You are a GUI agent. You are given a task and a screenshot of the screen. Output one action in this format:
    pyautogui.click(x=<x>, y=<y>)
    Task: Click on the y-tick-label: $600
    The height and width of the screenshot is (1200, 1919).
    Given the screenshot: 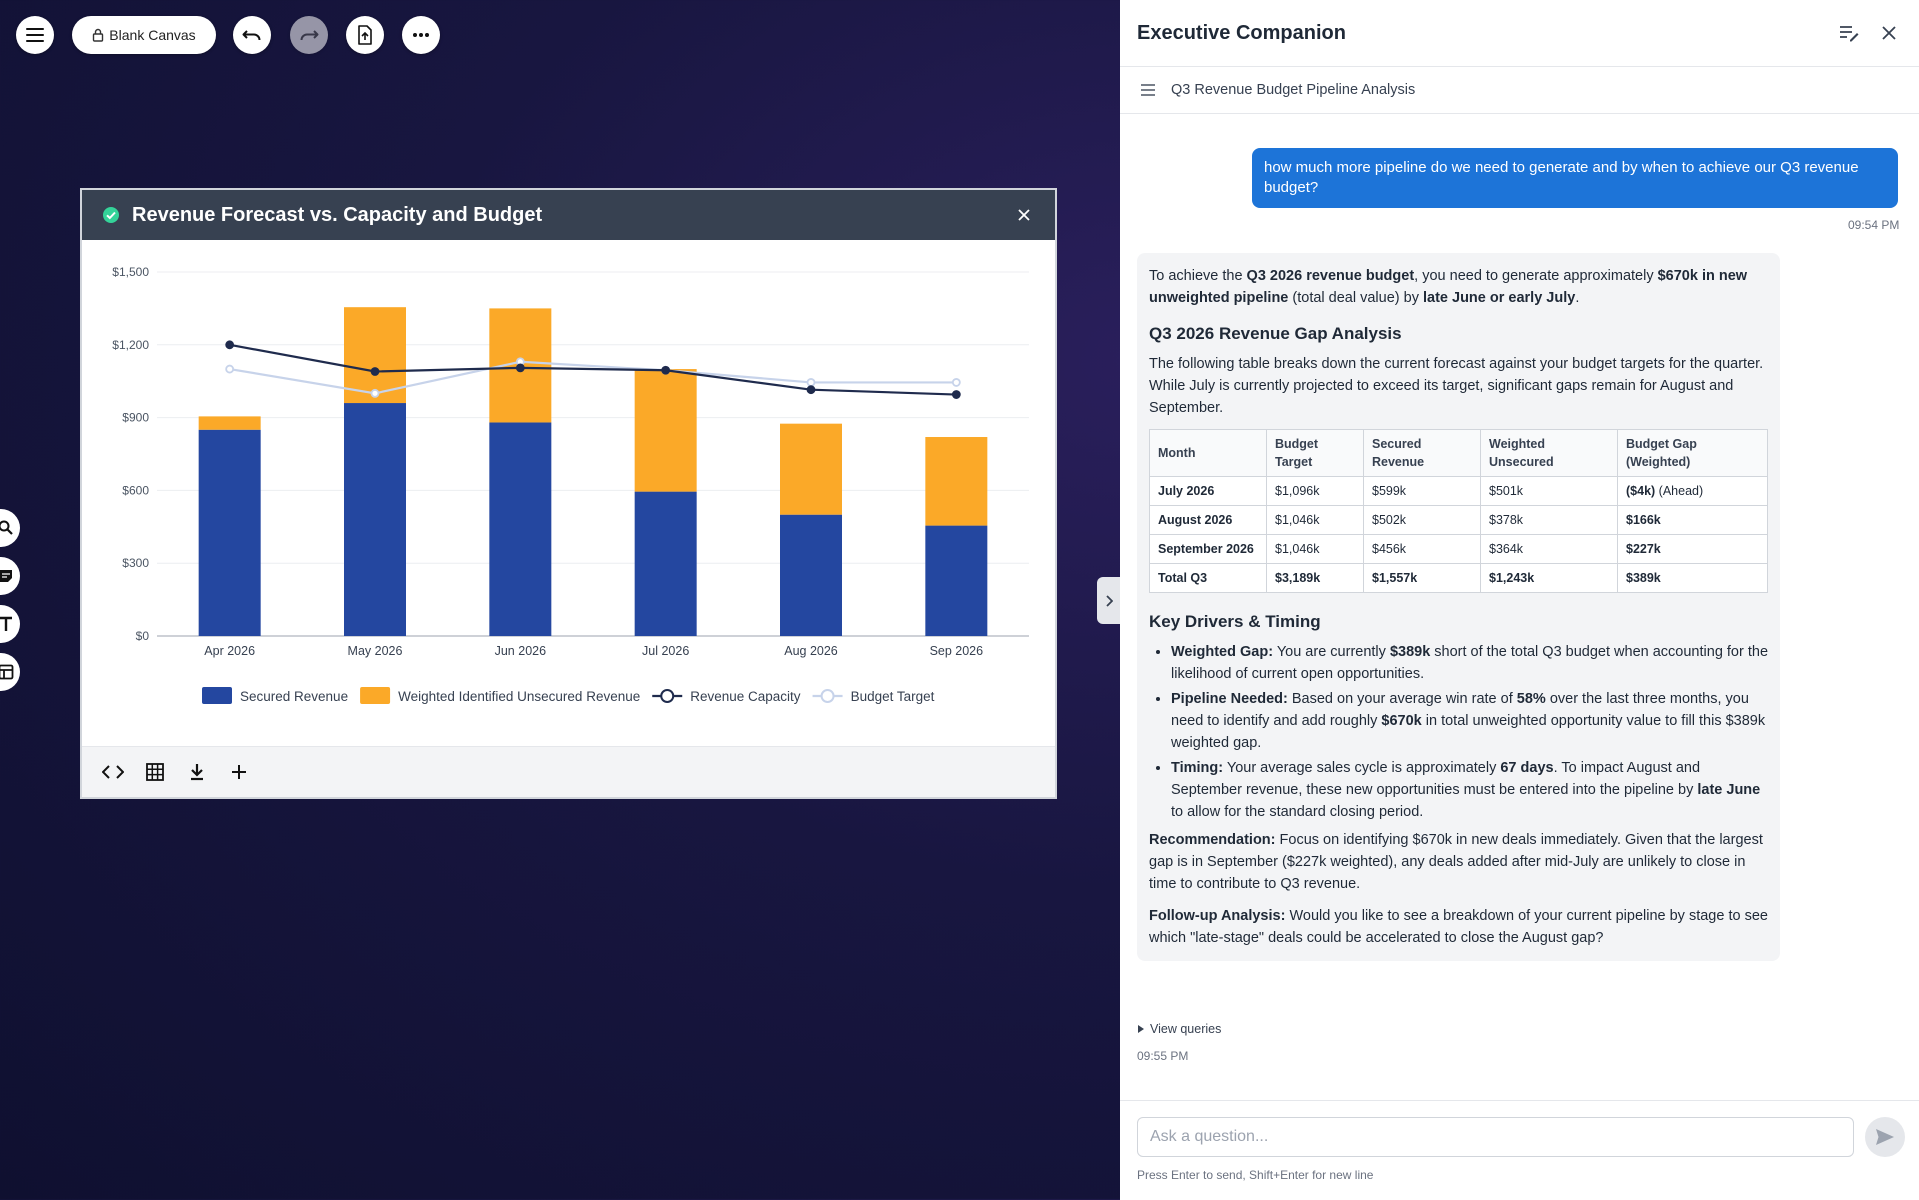 What is the action you would take?
    pyautogui.click(x=135, y=490)
    